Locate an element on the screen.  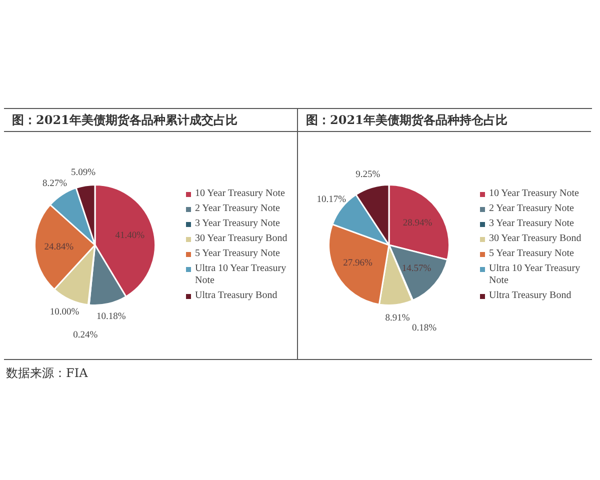
data-label: 27.96% is located at coordinates (358, 263).